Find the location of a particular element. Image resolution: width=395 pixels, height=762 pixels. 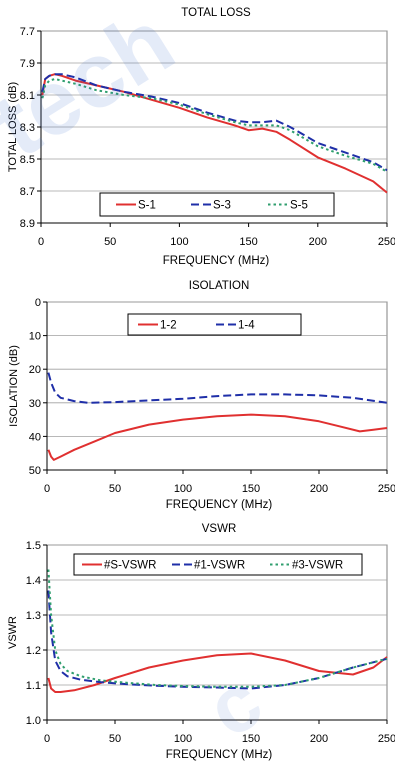

y-tick-label: 30 is located at coordinates (35, 404).